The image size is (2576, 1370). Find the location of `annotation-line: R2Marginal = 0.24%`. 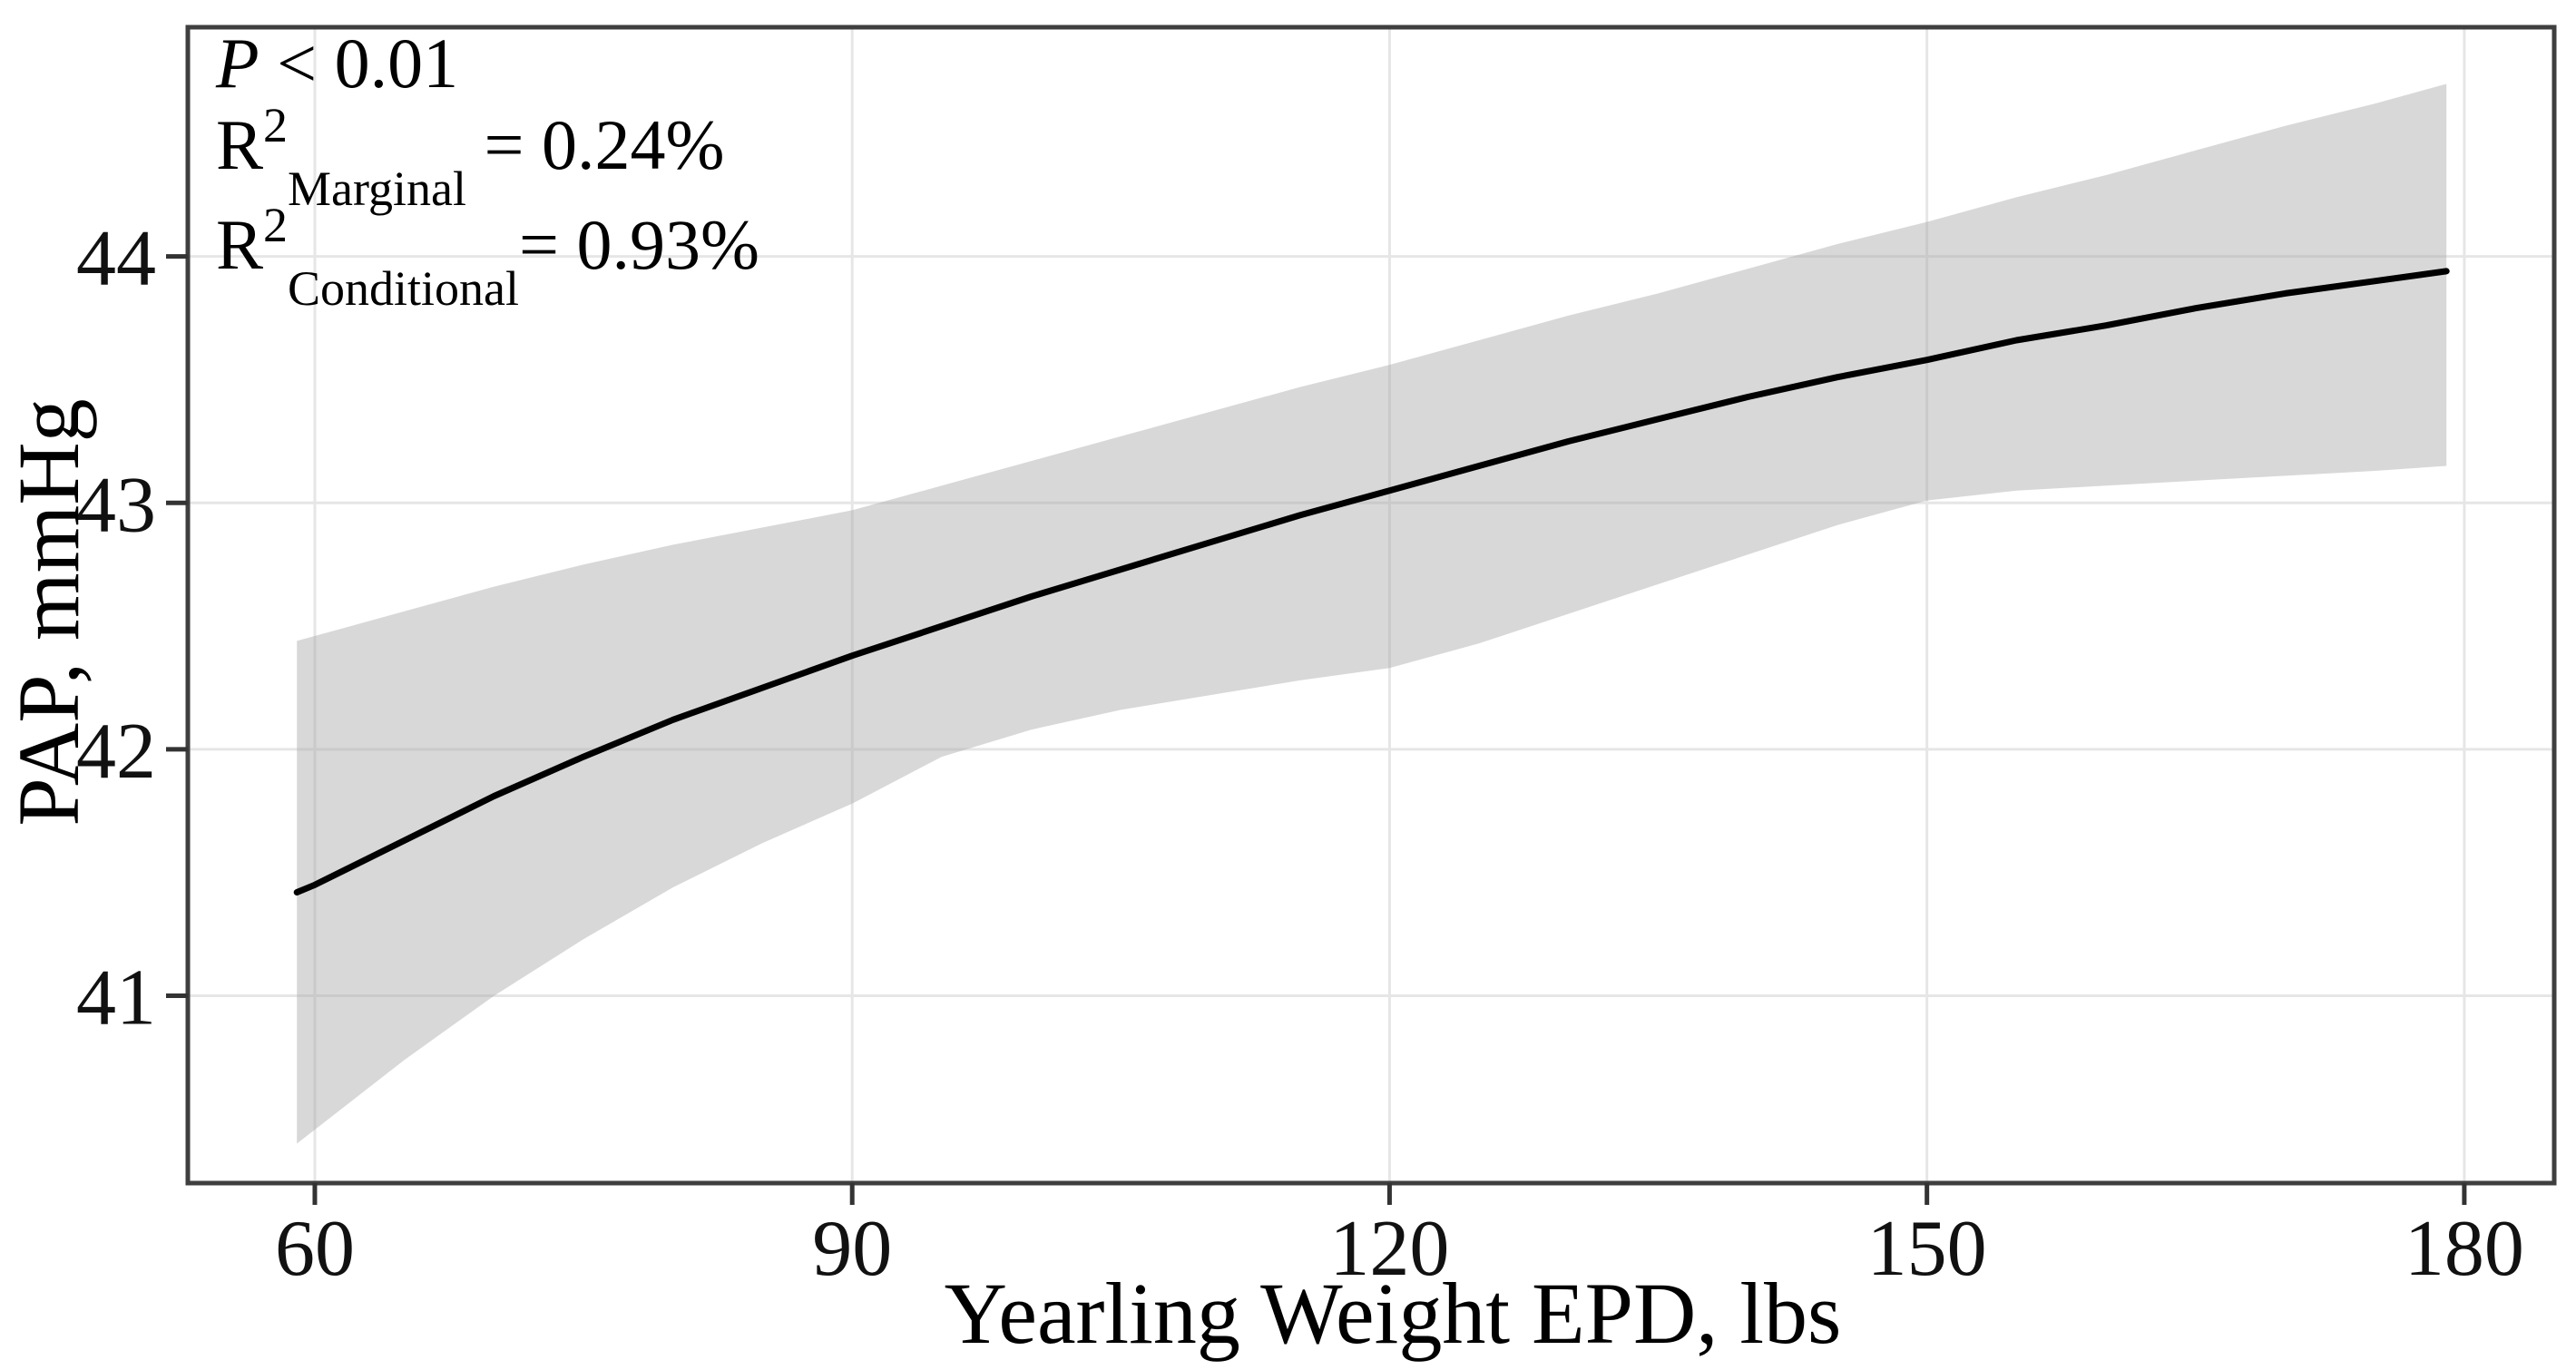

annotation-line: R2Marginal = 0.24% is located at coordinates (470, 157).